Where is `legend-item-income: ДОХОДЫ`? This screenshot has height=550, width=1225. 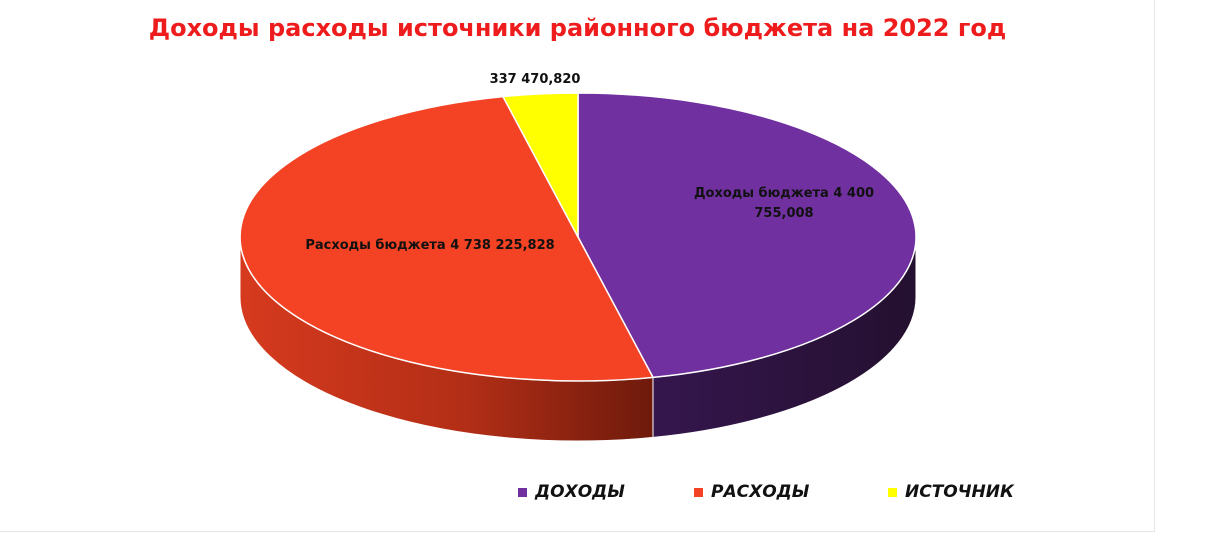 legend-item-income: ДОХОДЫ is located at coordinates (571, 492).